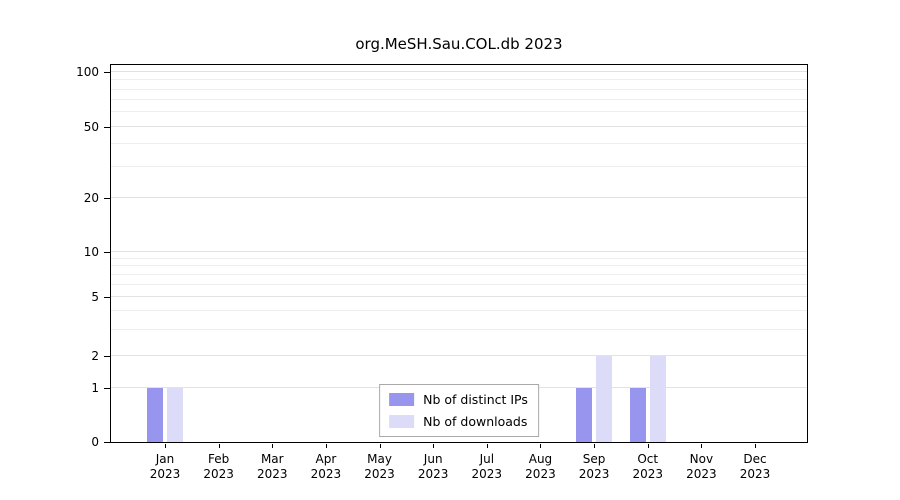 The height and width of the screenshot is (500, 900). I want to click on y-tick-label: 5, so click(95, 296).